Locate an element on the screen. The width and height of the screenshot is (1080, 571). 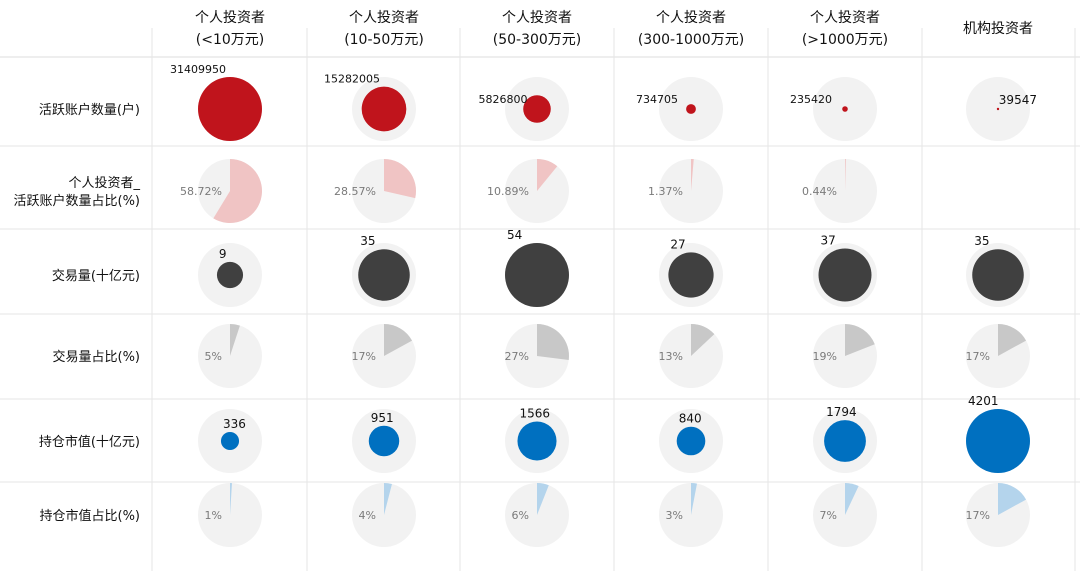
row-label: 交易量占比(%) is located at coordinates (97, 357).